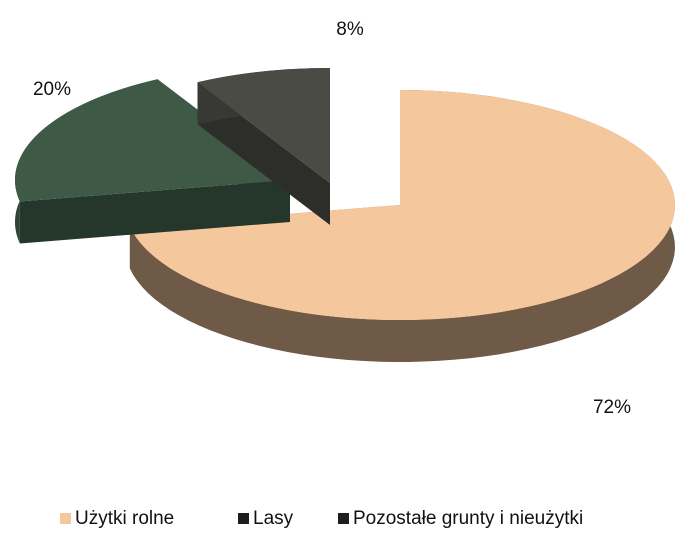 The height and width of the screenshot is (546, 694). I want to click on legend-label: Lasy, so click(273, 518).